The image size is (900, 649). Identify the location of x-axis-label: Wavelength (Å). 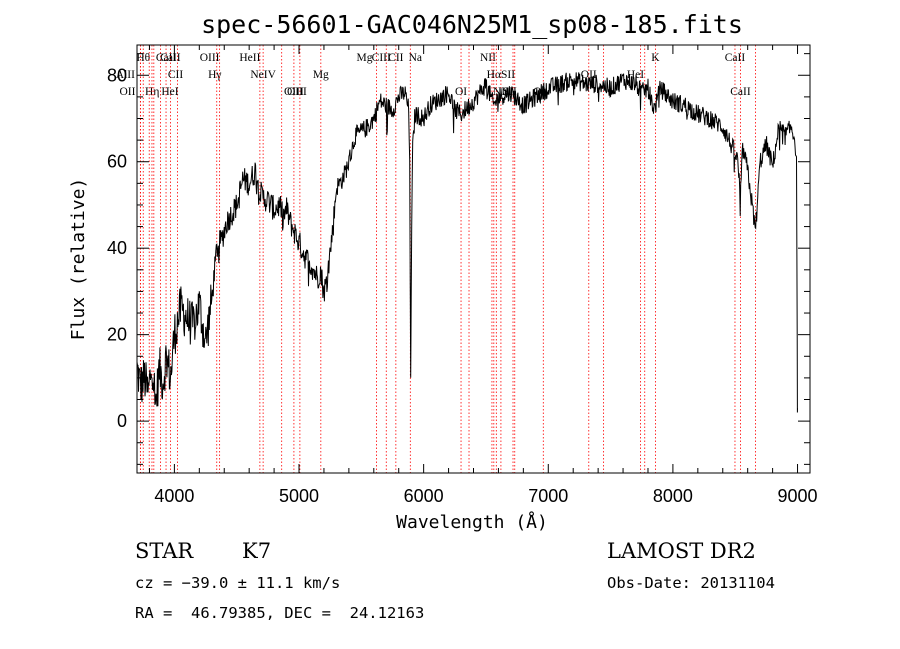
(472, 522).